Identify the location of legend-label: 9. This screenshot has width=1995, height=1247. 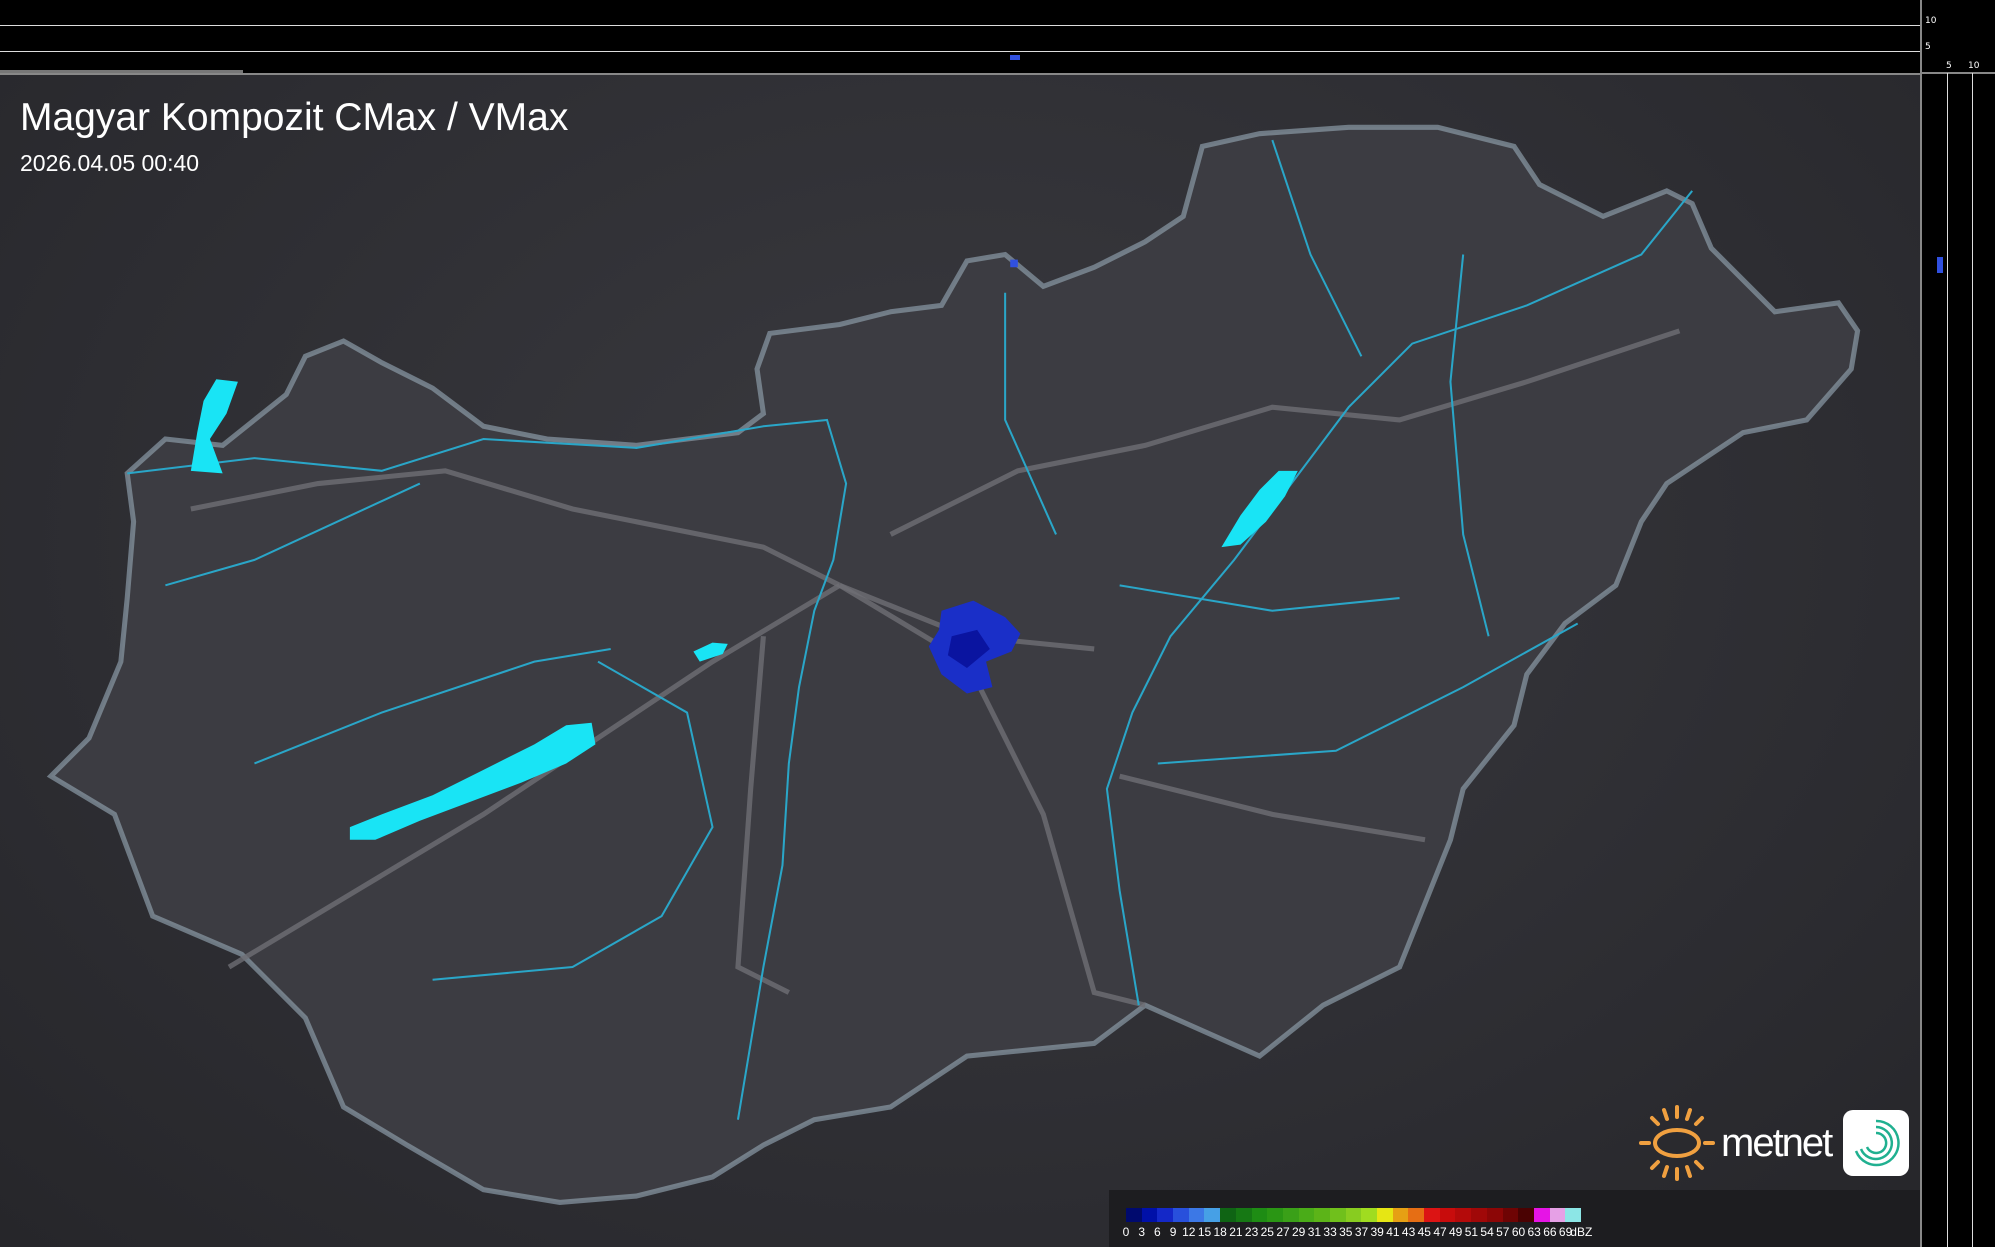
(1173, 1232).